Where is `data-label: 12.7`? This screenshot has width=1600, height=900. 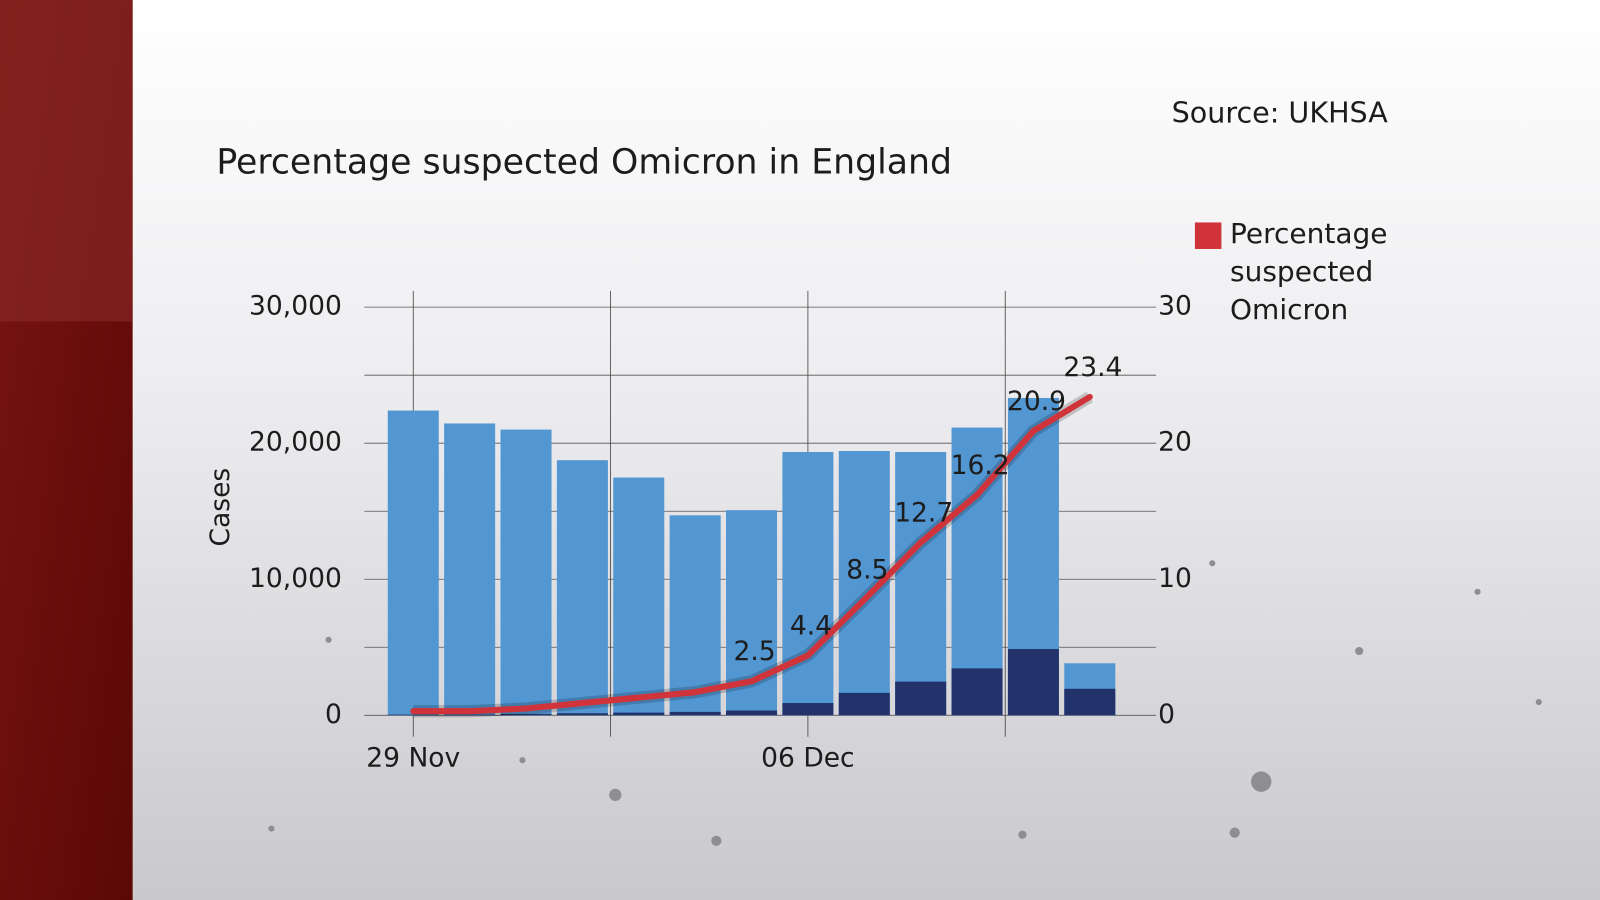
data-label: 12.7 is located at coordinates (923, 512).